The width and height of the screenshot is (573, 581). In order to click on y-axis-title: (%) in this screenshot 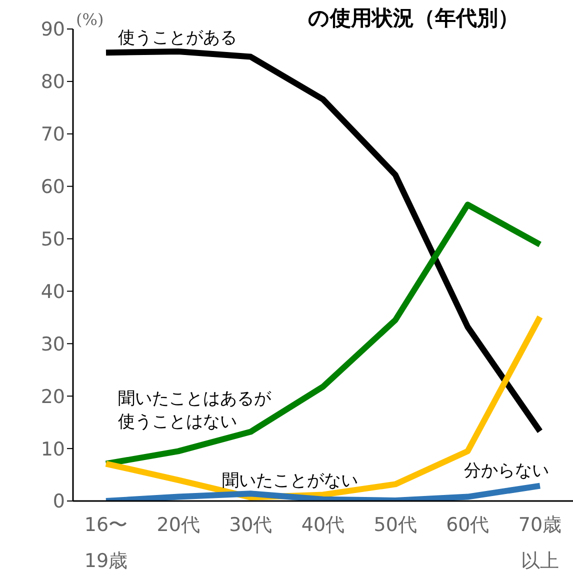, I will do `click(90, 19)`.